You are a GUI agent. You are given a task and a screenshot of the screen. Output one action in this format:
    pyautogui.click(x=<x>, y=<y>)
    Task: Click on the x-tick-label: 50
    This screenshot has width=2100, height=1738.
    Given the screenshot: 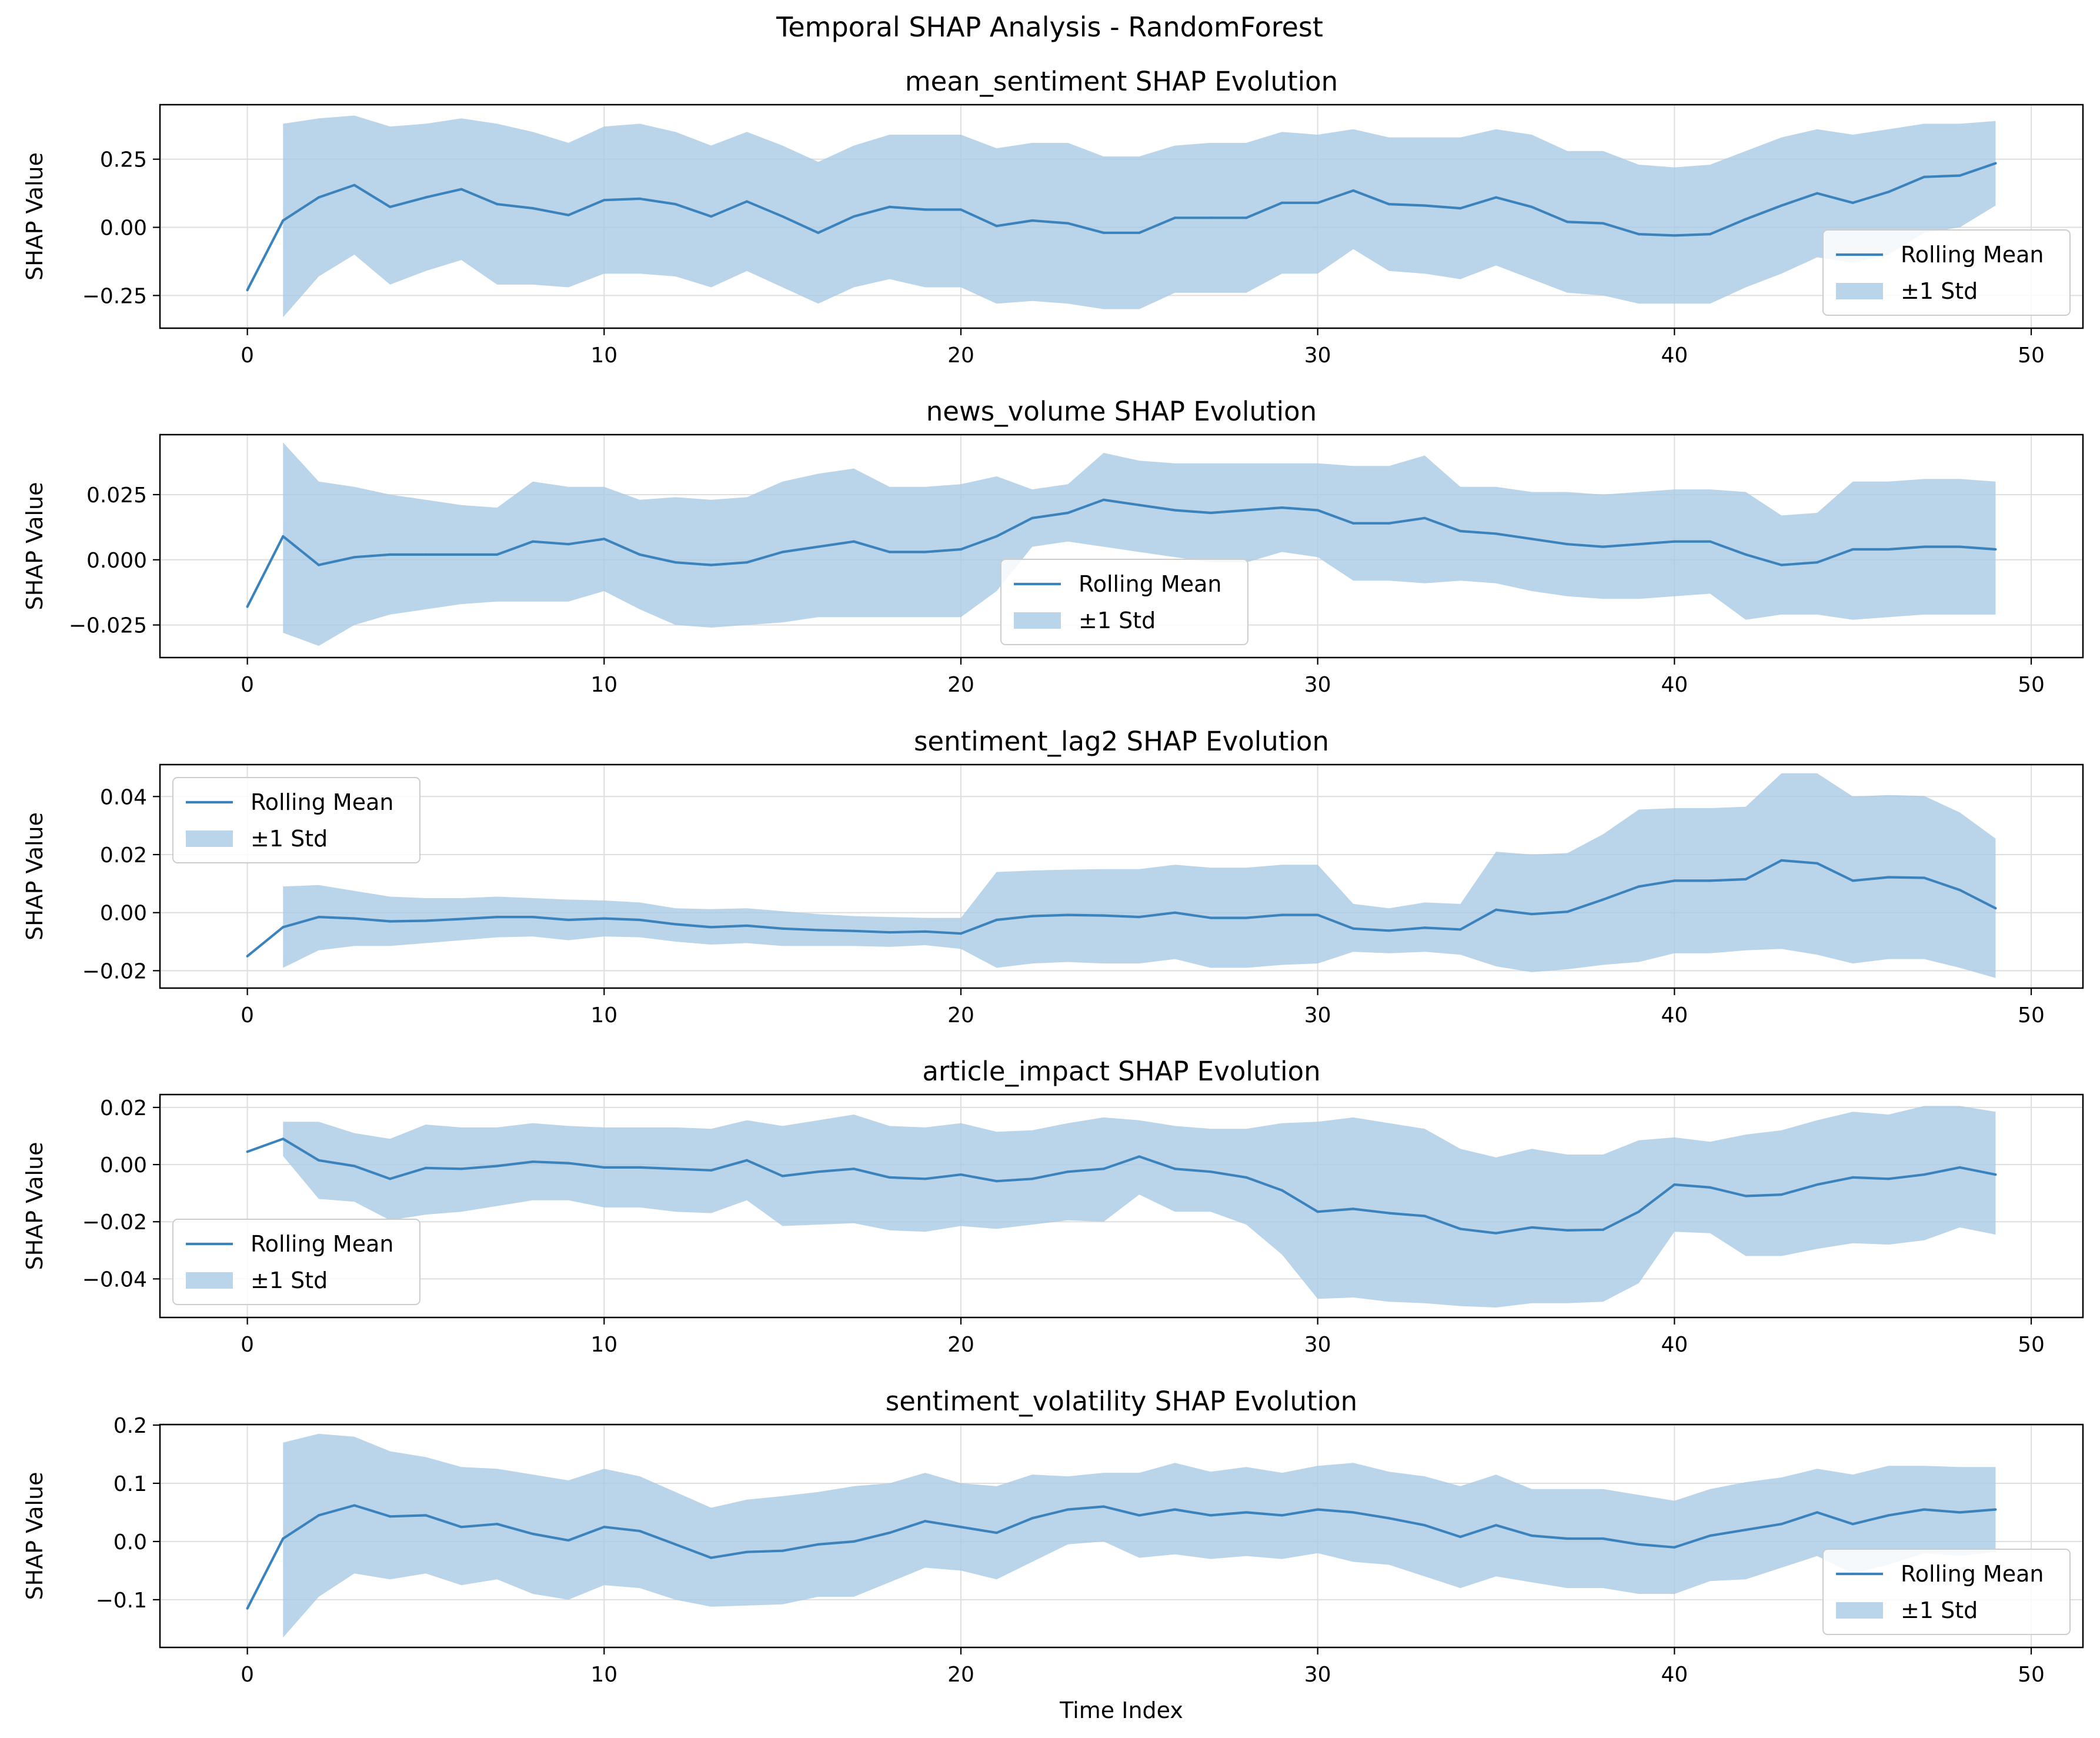 What is the action you would take?
    pyautogui.click(x=2031, y=1675)
    